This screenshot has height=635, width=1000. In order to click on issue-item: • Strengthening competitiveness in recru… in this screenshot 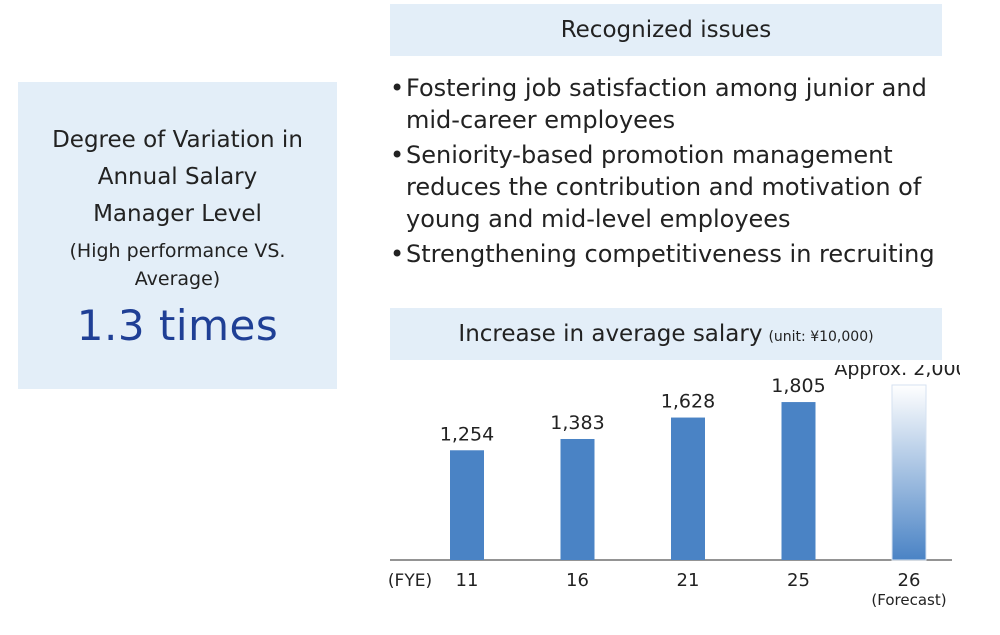, I will do `click(670, 254)`.